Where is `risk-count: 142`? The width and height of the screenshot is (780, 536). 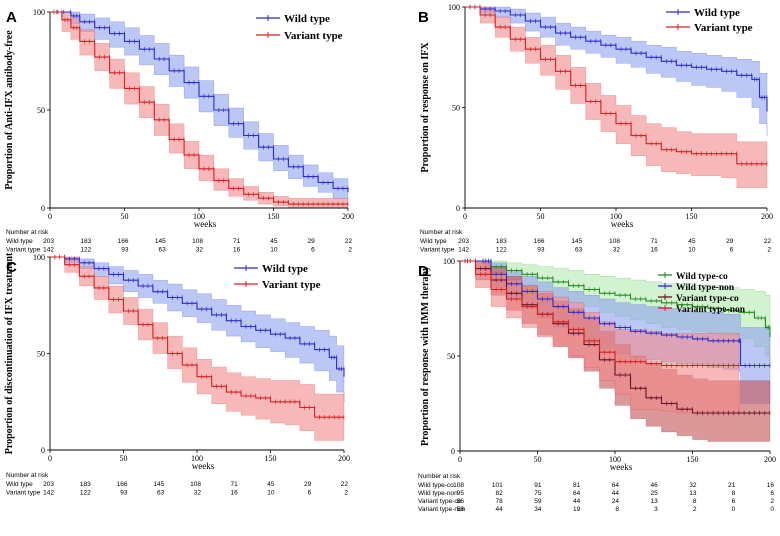 risk-count: 142 is located at coordinates (48, 493).